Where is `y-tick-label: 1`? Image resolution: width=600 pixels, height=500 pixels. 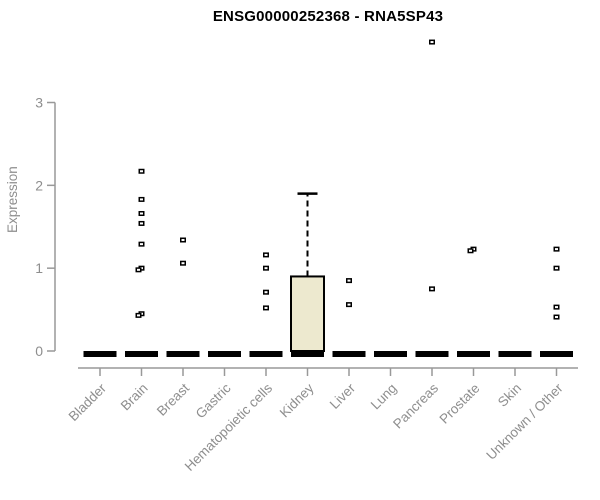 y-tick-label: 1 is located at coordinates (39, 268).